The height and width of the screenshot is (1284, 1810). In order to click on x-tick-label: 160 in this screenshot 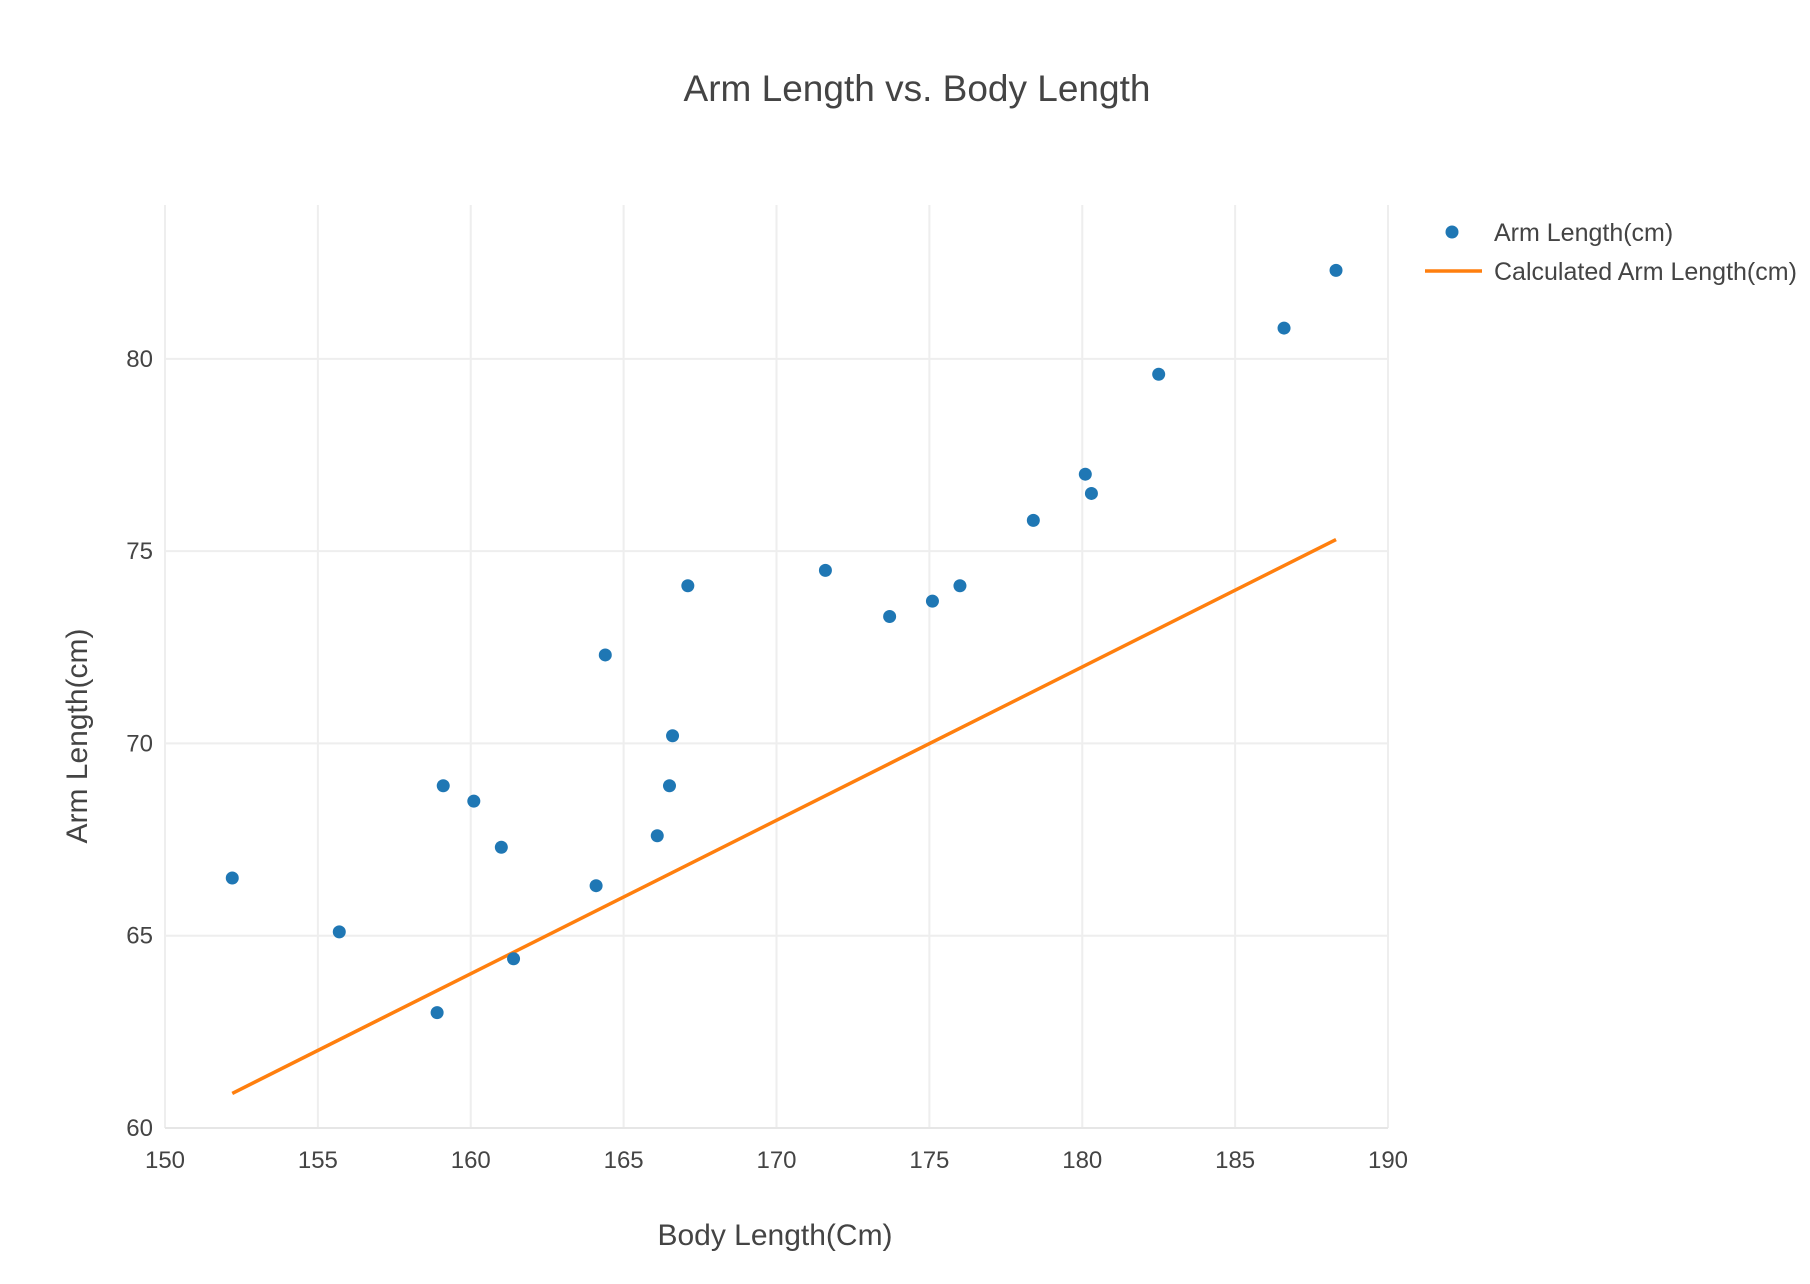, I will do `click(471, 1160)`.